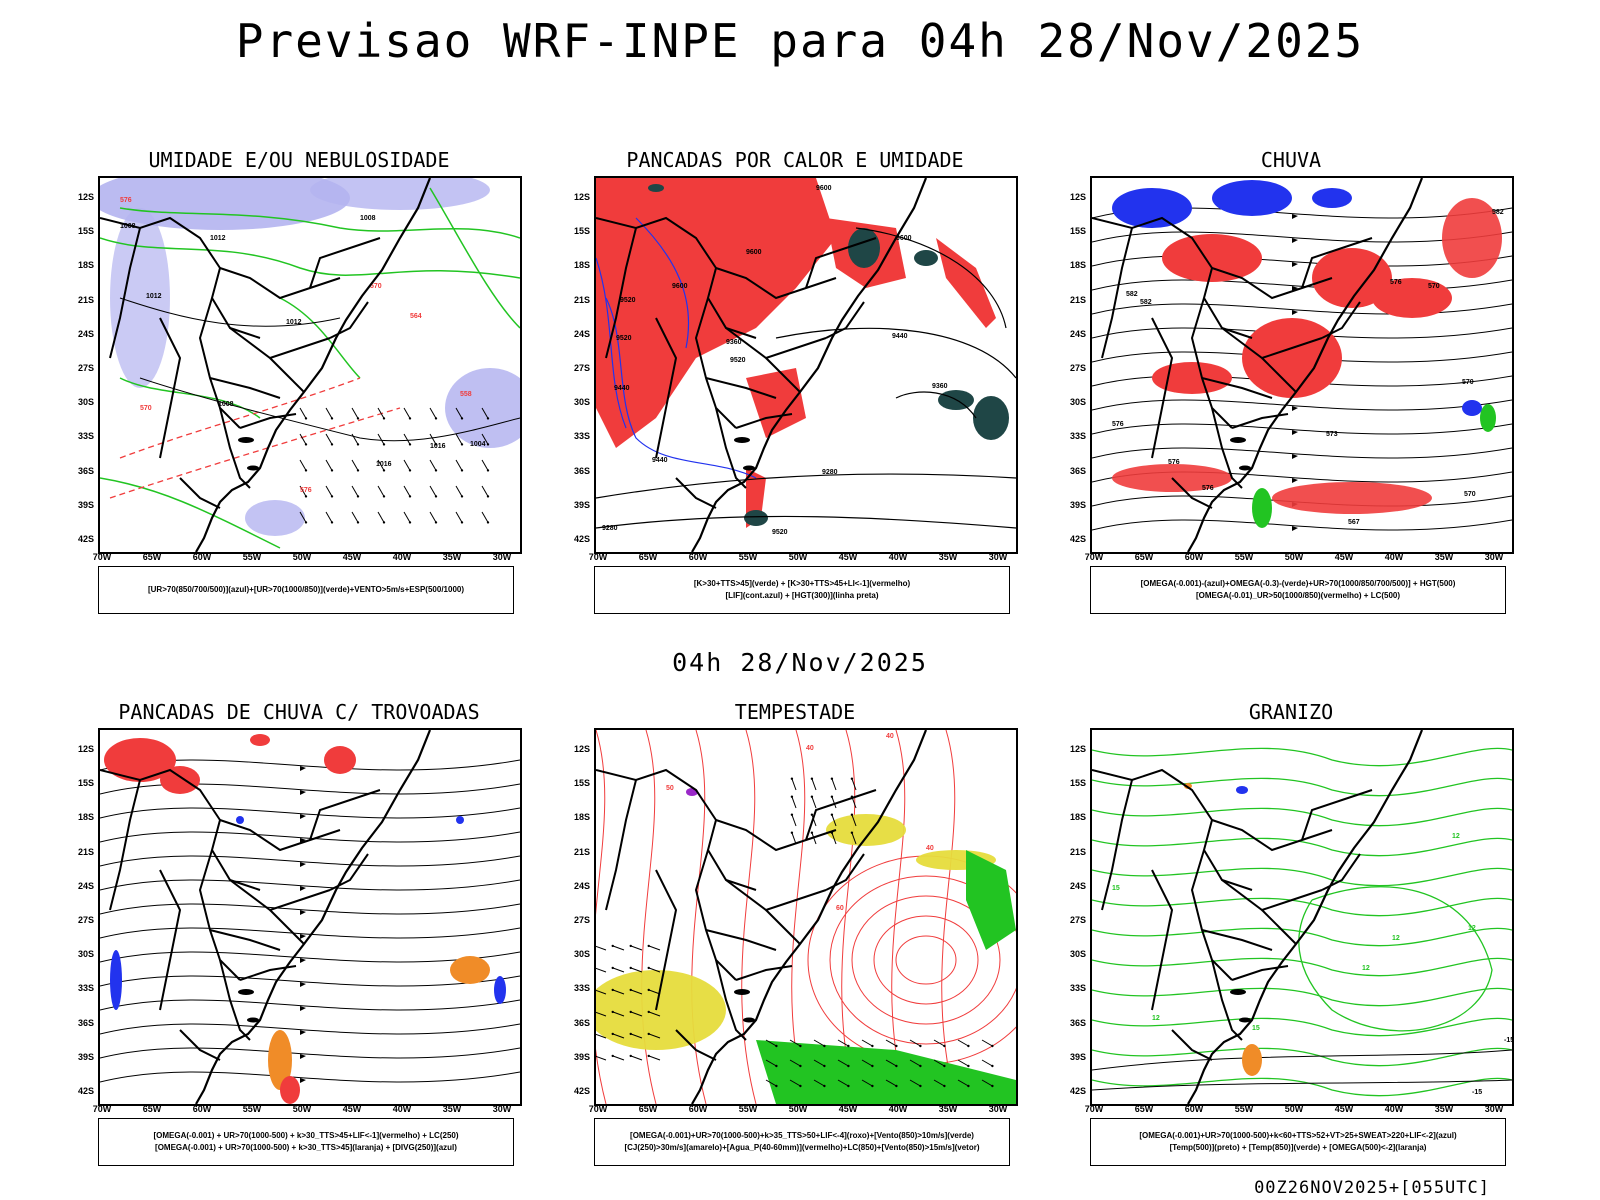  Describe the element at coordinates (800, 662) in the screenshot. I see `forecast-date: 04h 28/Nov/2025` at that location.